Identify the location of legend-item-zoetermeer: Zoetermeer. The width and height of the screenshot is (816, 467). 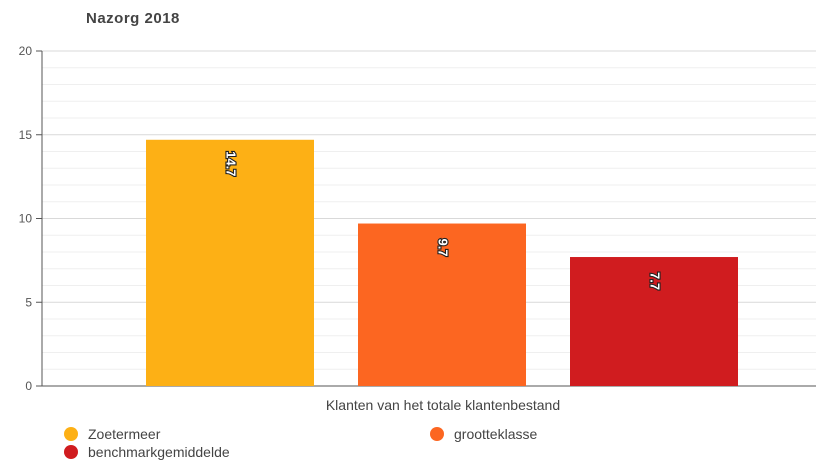
(112, 434).